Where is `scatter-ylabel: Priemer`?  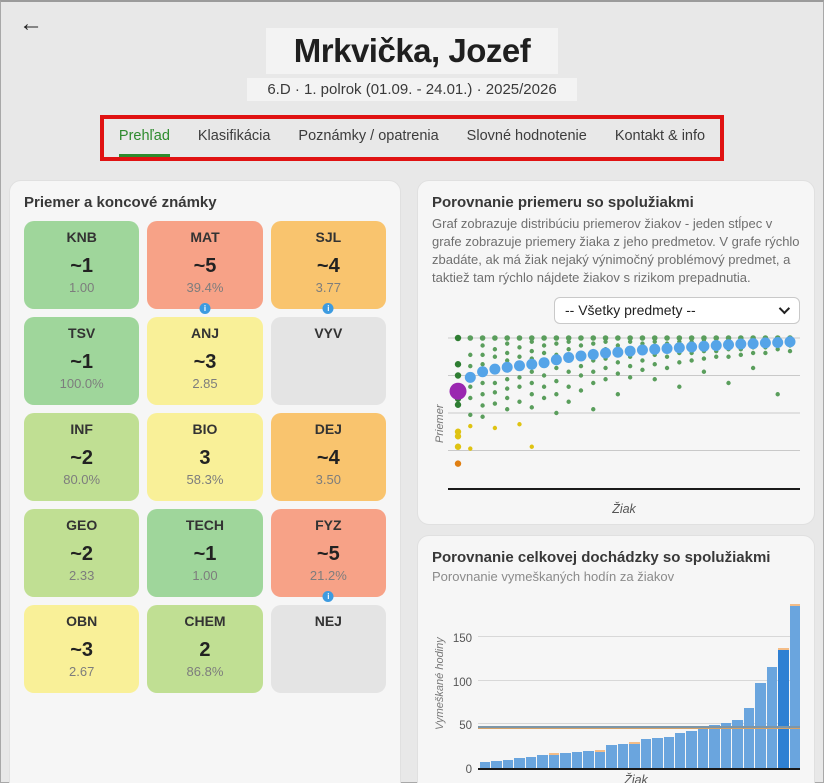 scatter-ylabel: Priemer is located at coordinates (440, 424).